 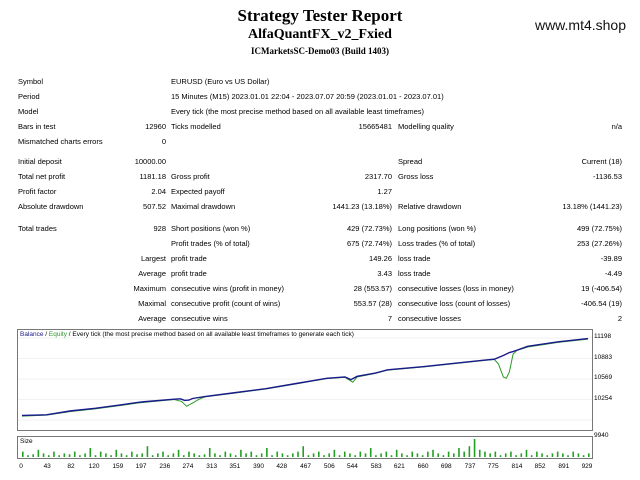 What do you see at coordinates (94, 466) in the screenshot?
I see `x-tick-label: 120` at bounding box center [94, 466].